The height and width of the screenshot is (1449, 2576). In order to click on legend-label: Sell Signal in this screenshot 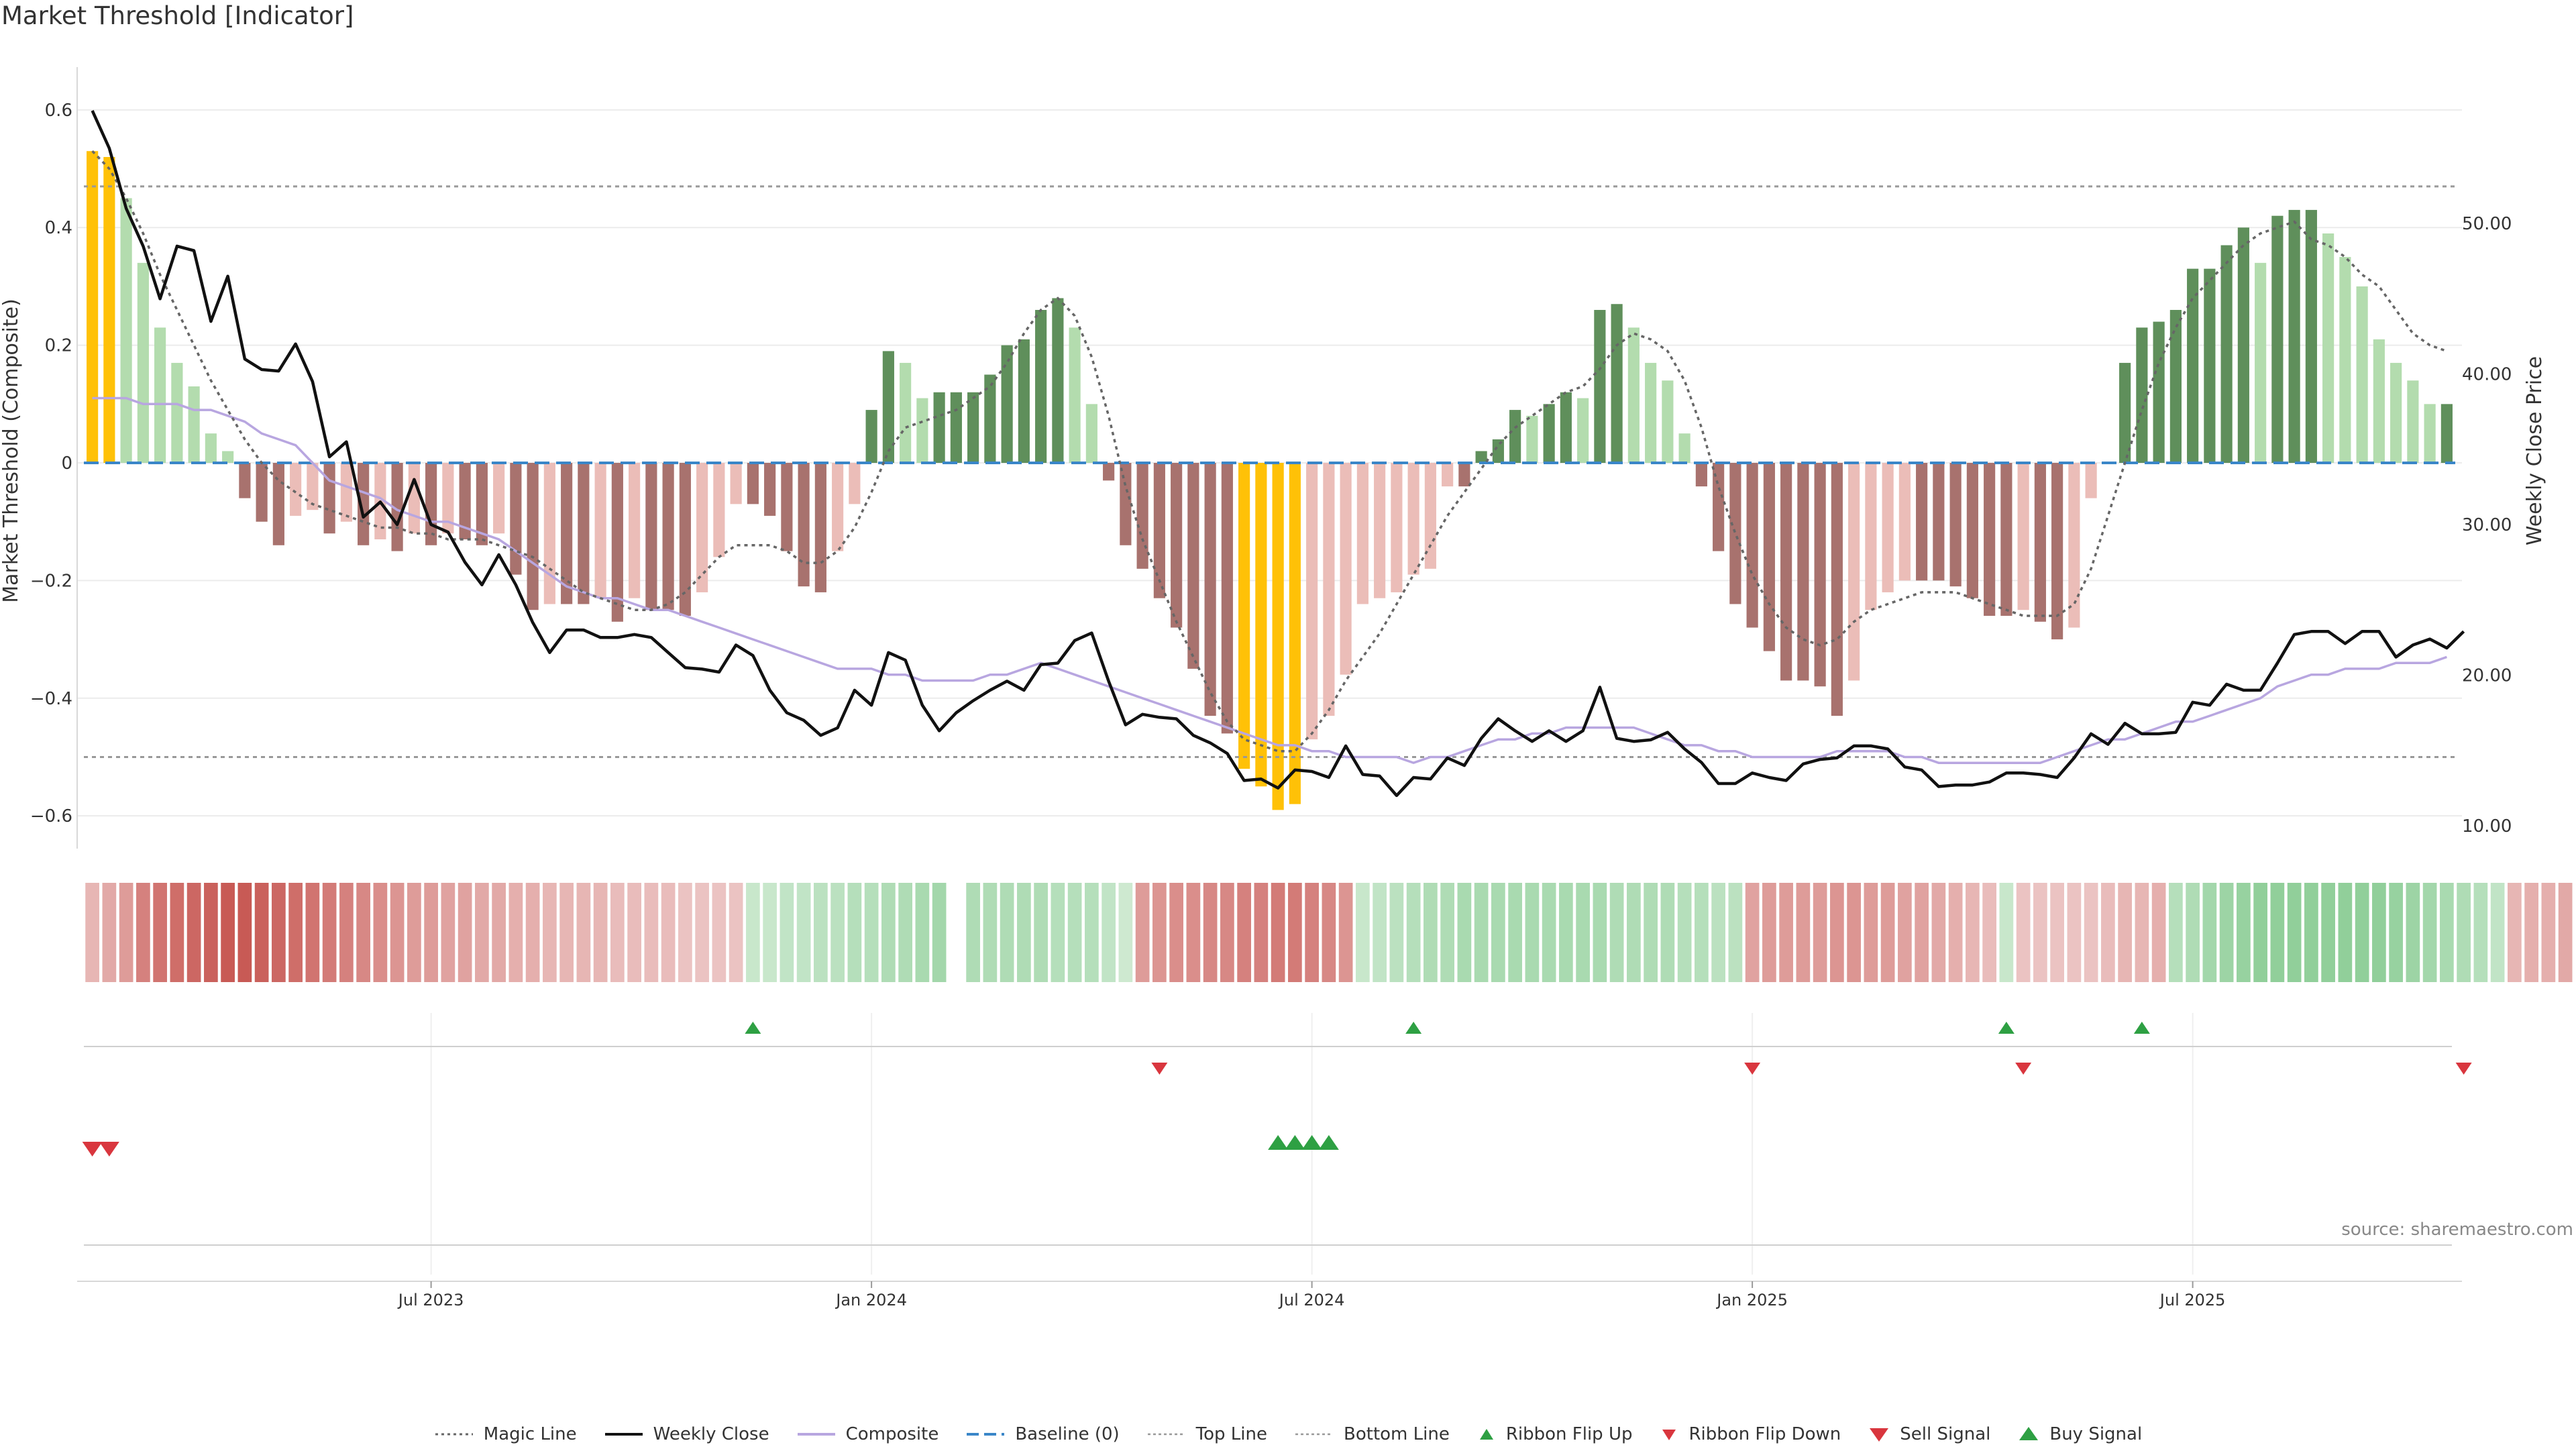, I will do `click(1945, 1434)`.